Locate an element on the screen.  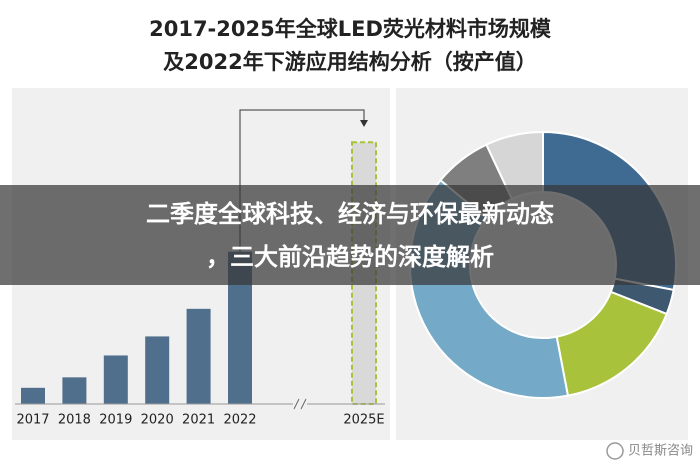
banner-text: 二季度全球科技、经济与环保最新动态 is located at coordinates (350, 214).